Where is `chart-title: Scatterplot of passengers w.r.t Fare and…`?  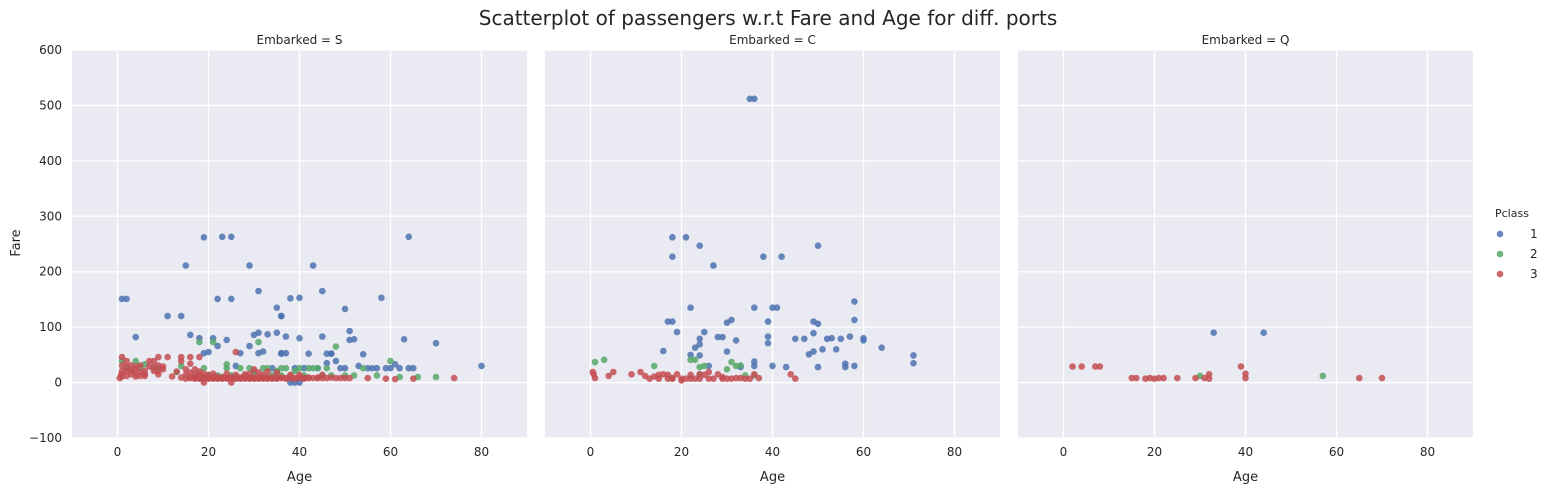
chart-title: Scatterplot of passengers w.r.t Fare and… is located at coordinates (768, 18).